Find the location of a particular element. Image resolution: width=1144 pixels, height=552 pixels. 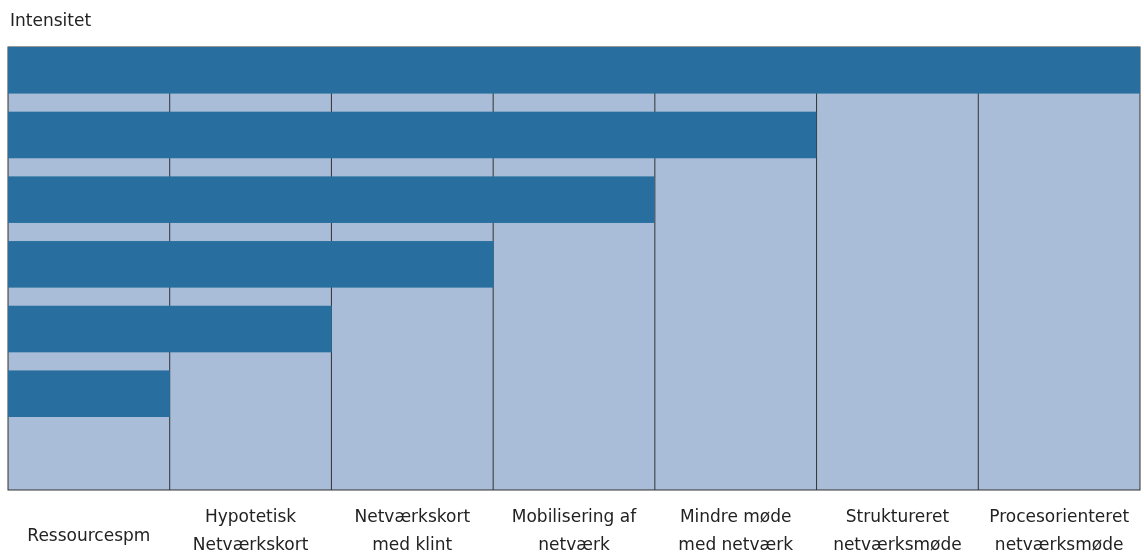

y-axis-title: Intensitet is located at coordinates (51, 20).